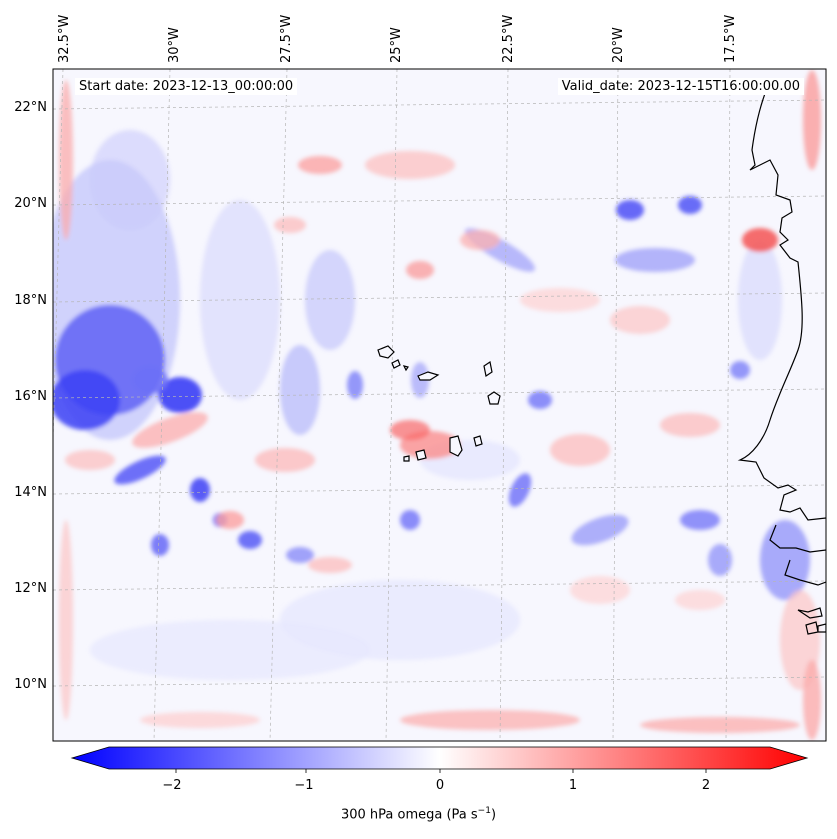 The height and width of the screenshot is (839, 837). What do you see at coordinates (186, 86) in the screenshot?
I see `start-date-label: Start date: 2023-12-13_00:00:00` at bounding box center [186, 86].